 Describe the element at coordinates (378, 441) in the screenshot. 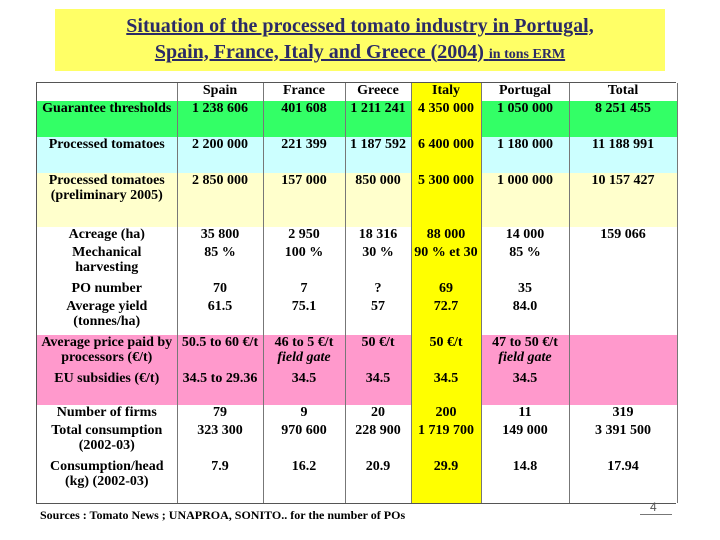

I see `cell-greece: 228 900` at that location.